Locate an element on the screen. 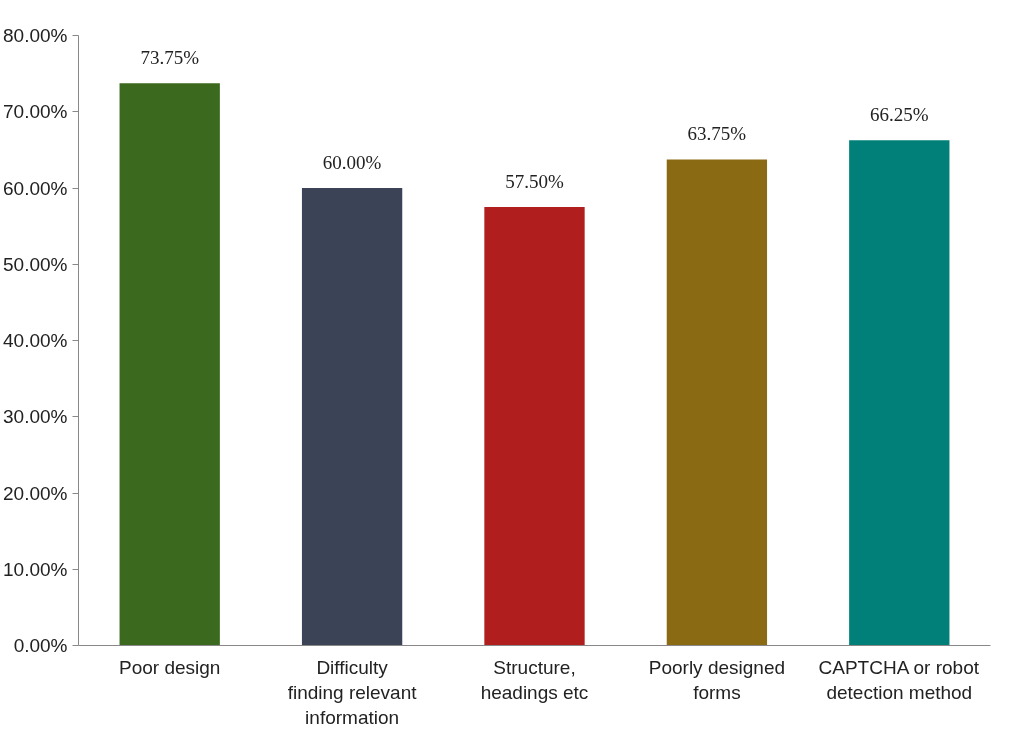  data-label: 63.75% is located at coordinates (717, 134).